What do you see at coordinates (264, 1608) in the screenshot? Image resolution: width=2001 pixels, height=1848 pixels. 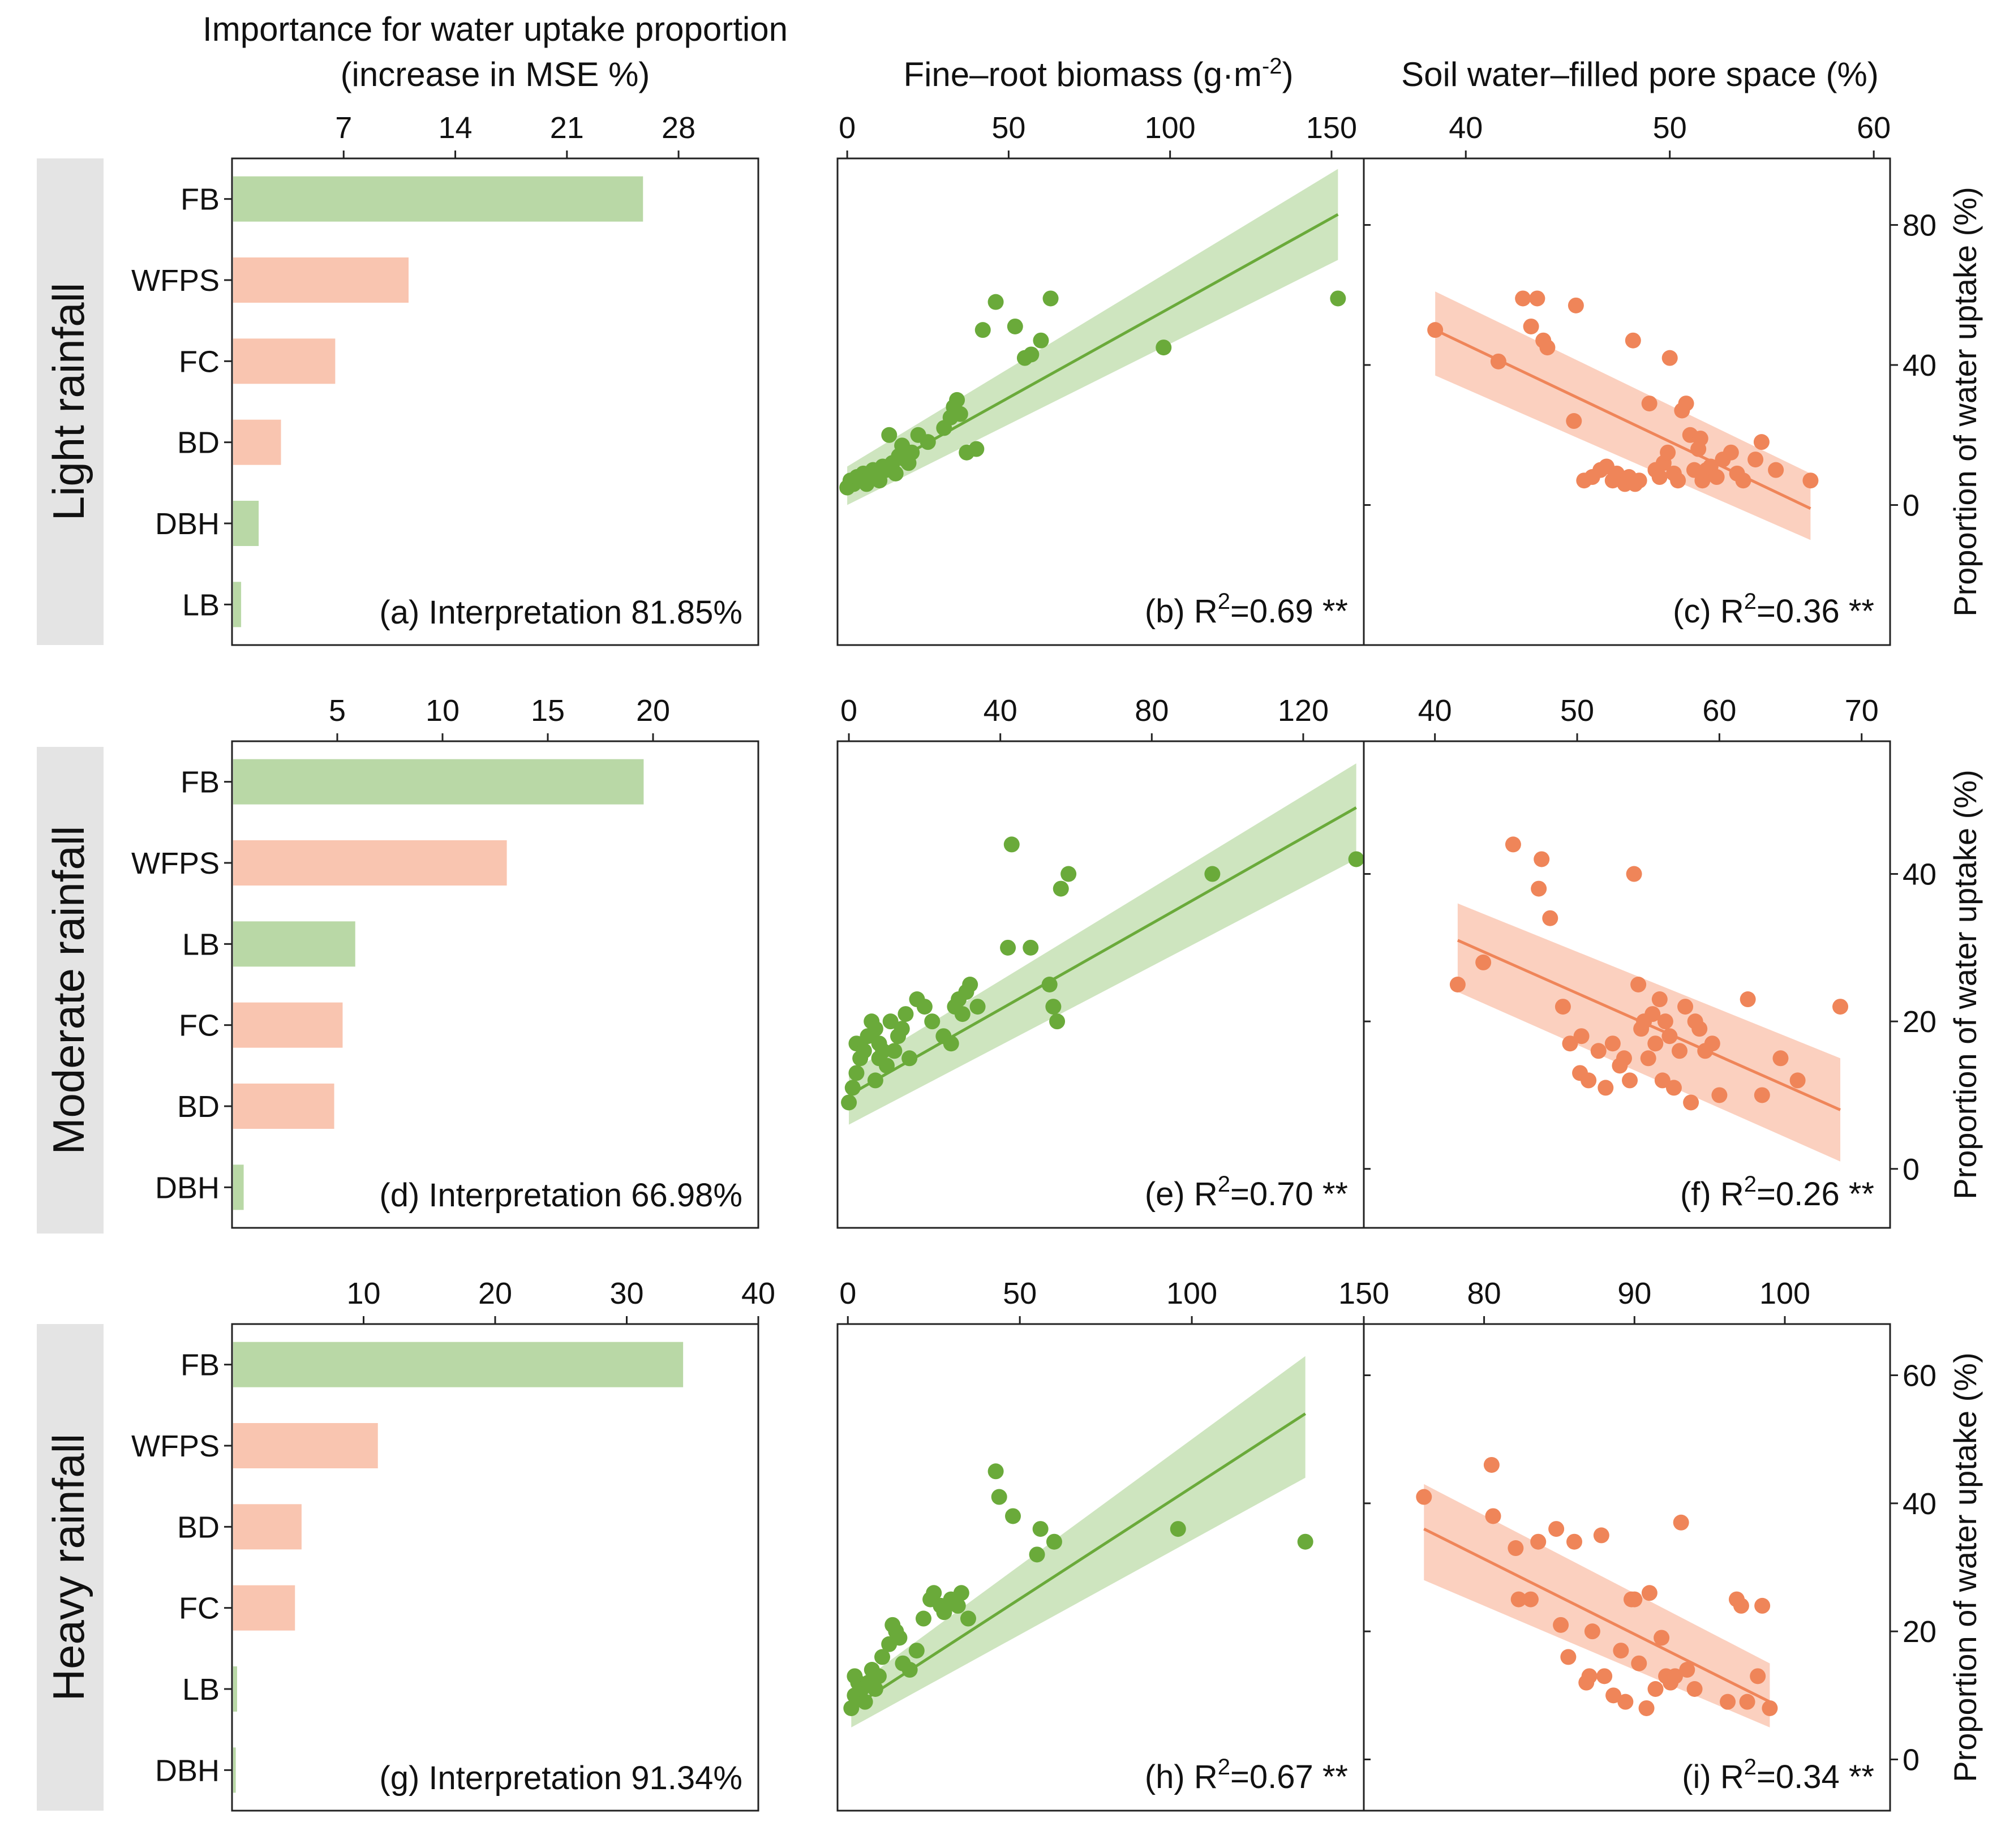 I see `bar-fc` at bounding box center [264, 1608].